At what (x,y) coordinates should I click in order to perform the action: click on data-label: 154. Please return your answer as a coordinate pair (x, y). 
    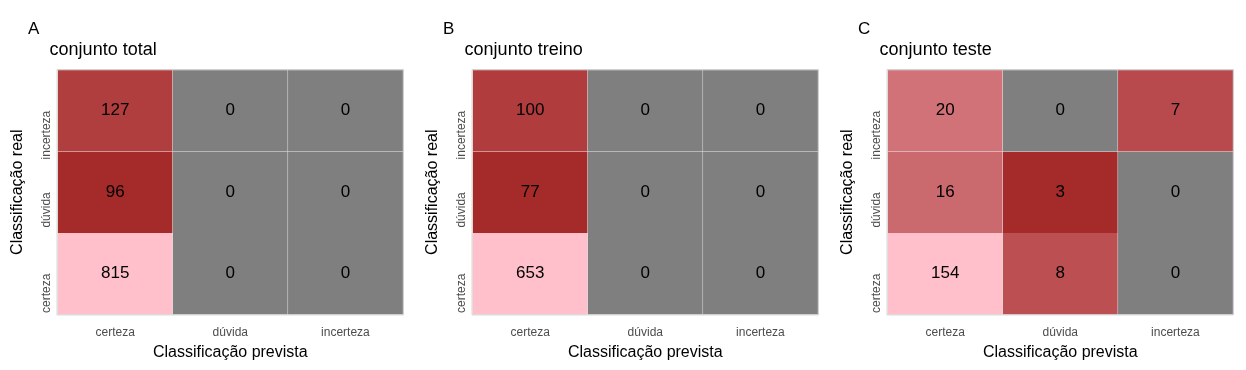
    Looking at the image, I should click on (945, 273).